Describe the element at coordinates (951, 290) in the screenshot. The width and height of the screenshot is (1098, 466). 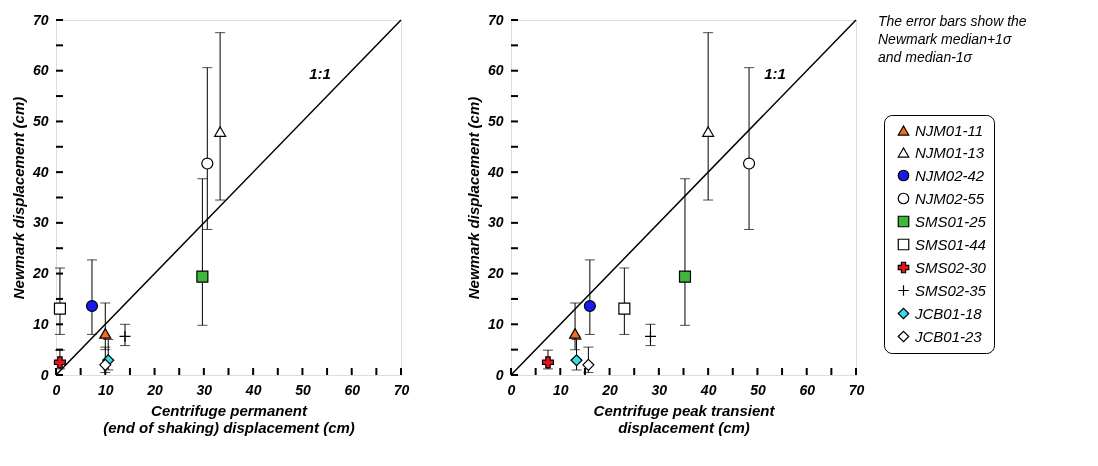
I see `legend-label: SMS02-35` at that location.